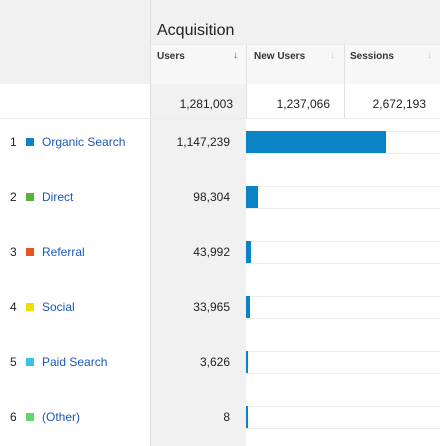  I want to click on total-new-users: 1,237,066, so click(303, 104).